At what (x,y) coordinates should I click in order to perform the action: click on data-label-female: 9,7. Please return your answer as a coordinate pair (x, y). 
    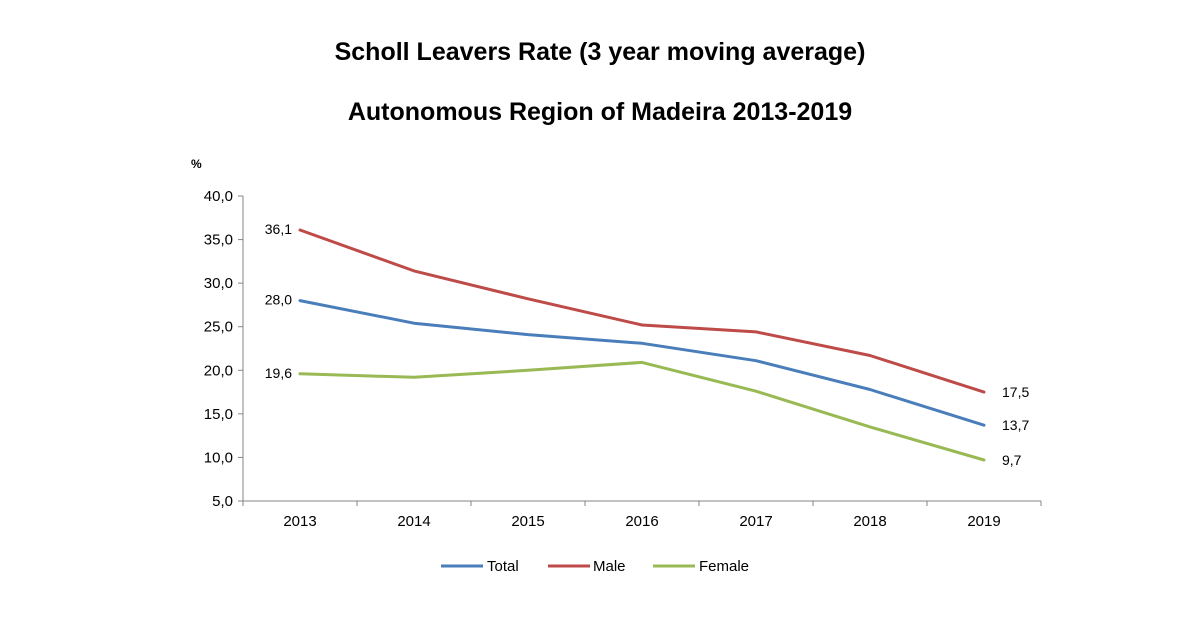
    Looking at the image, I should click on (1012, 460).